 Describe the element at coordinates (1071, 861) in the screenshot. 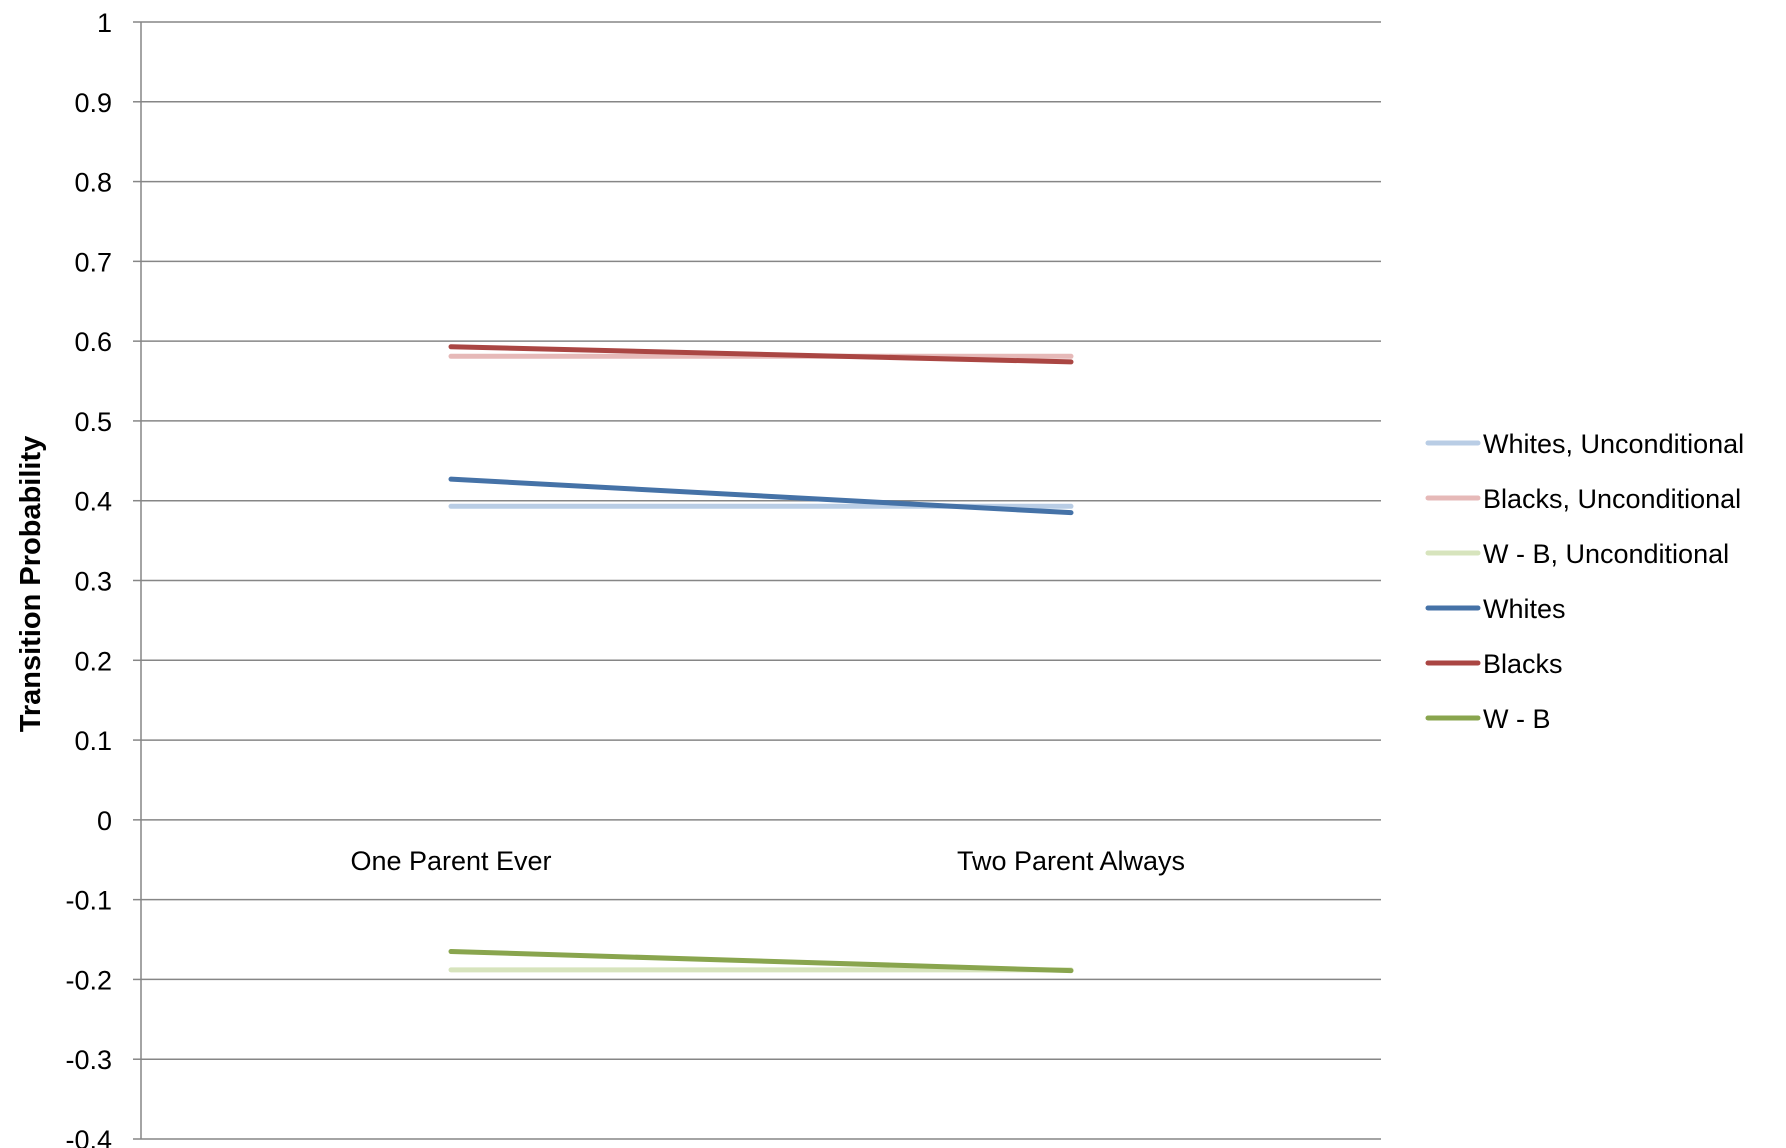

I see `x-tick-label: Two Parent Always` at that location.